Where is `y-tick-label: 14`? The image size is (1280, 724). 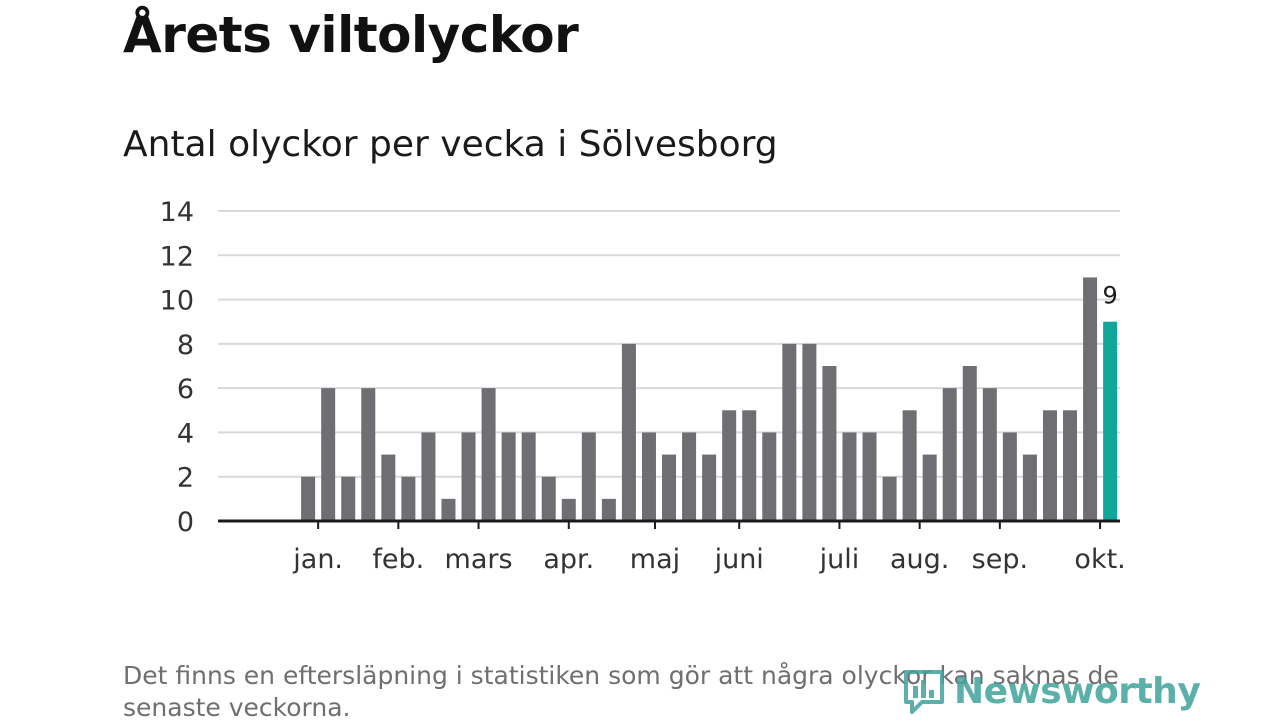
y-tick-label: 14 is located at coordinates (177, 212).